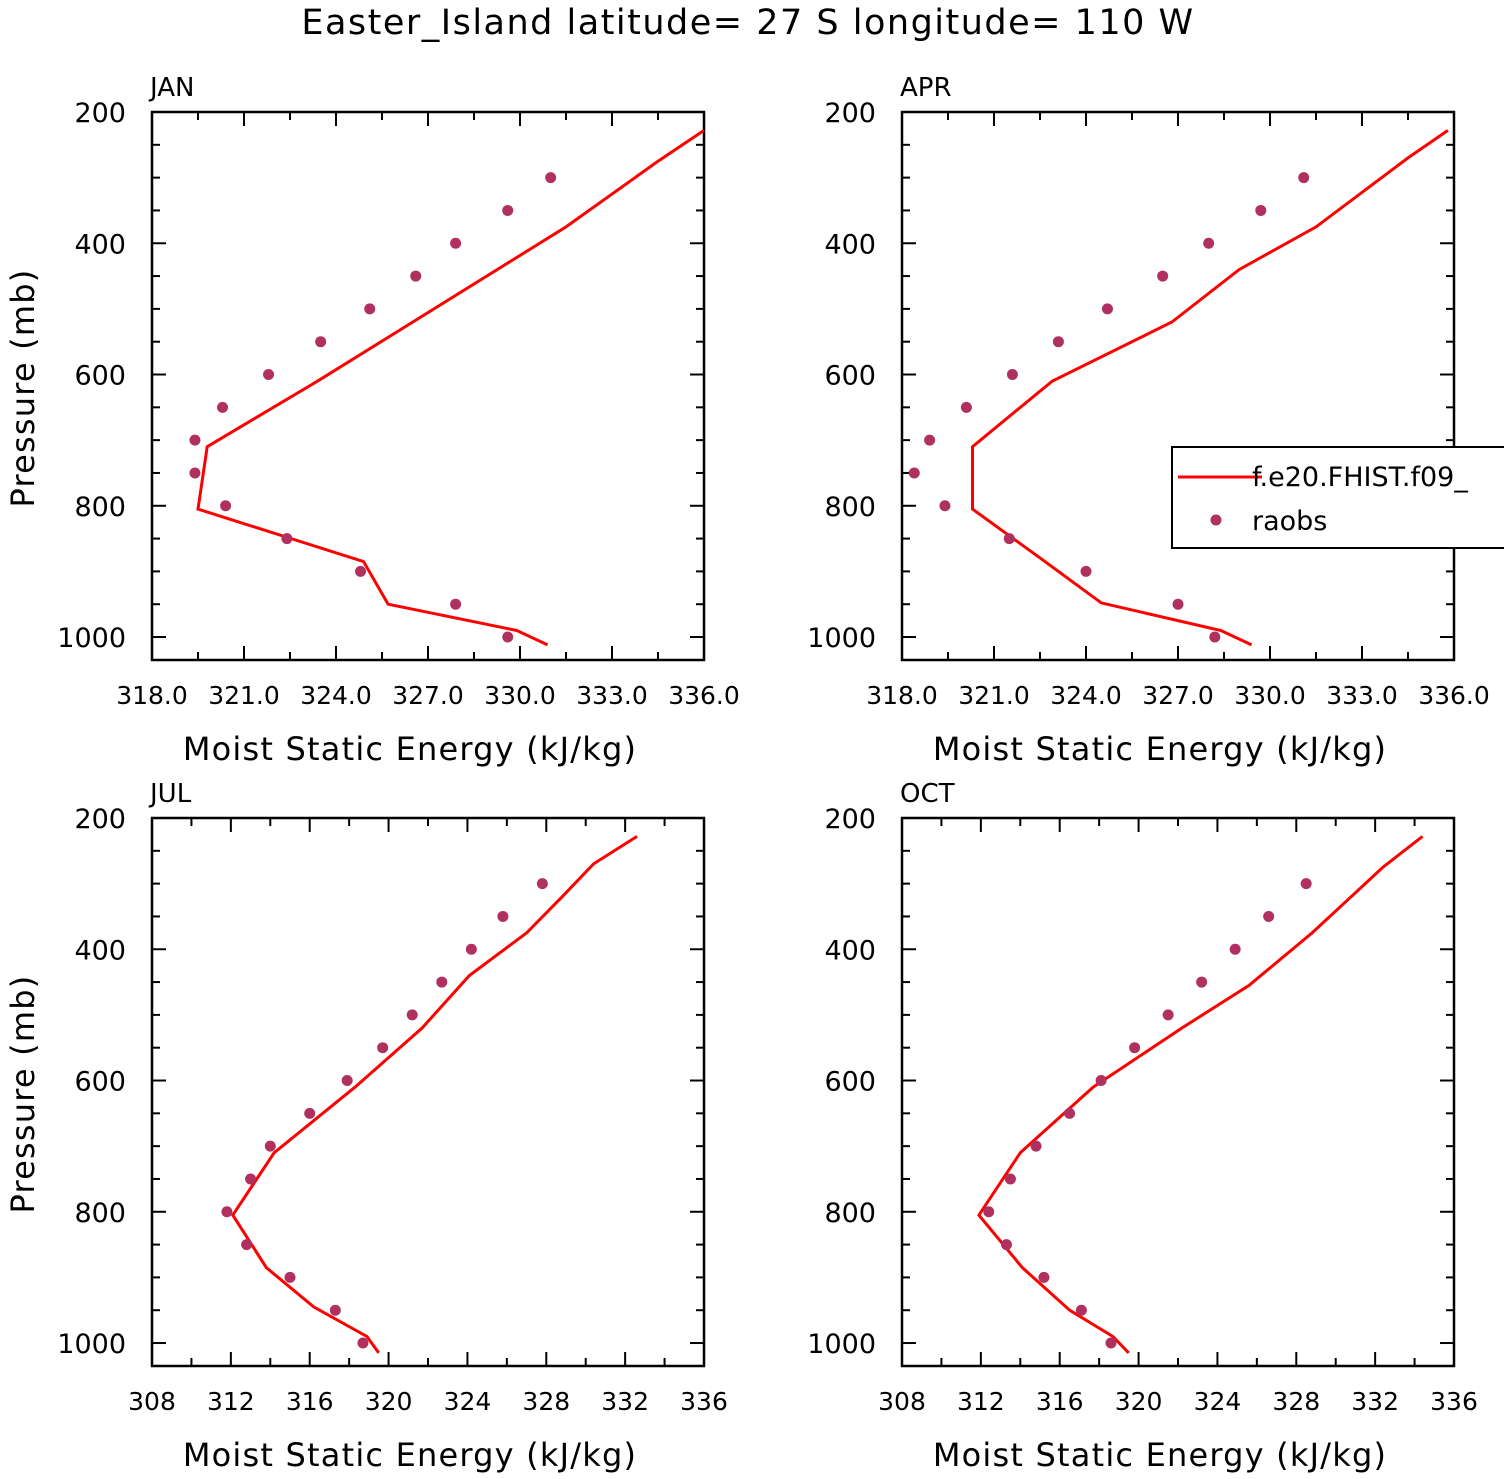  Describe the element at coordinates (841, 1344) in the screenshot. I see `y-tick-label: 1000` at that location.